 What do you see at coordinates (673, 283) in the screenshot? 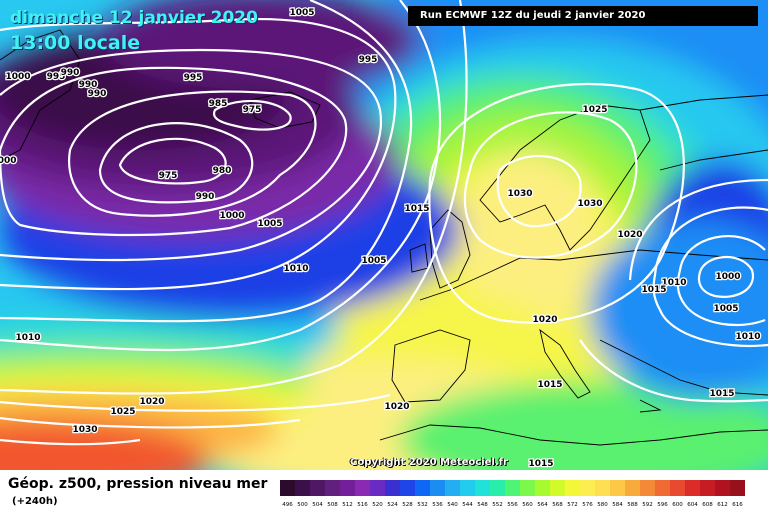
I see `isobar-label: 1010` at bounding box center [673, 283].